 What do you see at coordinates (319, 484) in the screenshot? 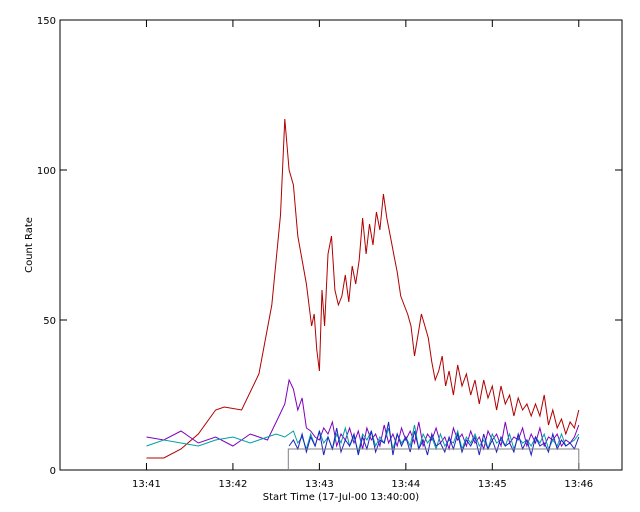
I see `x-tick-label: 13:43` at bounding box center [319, 484].